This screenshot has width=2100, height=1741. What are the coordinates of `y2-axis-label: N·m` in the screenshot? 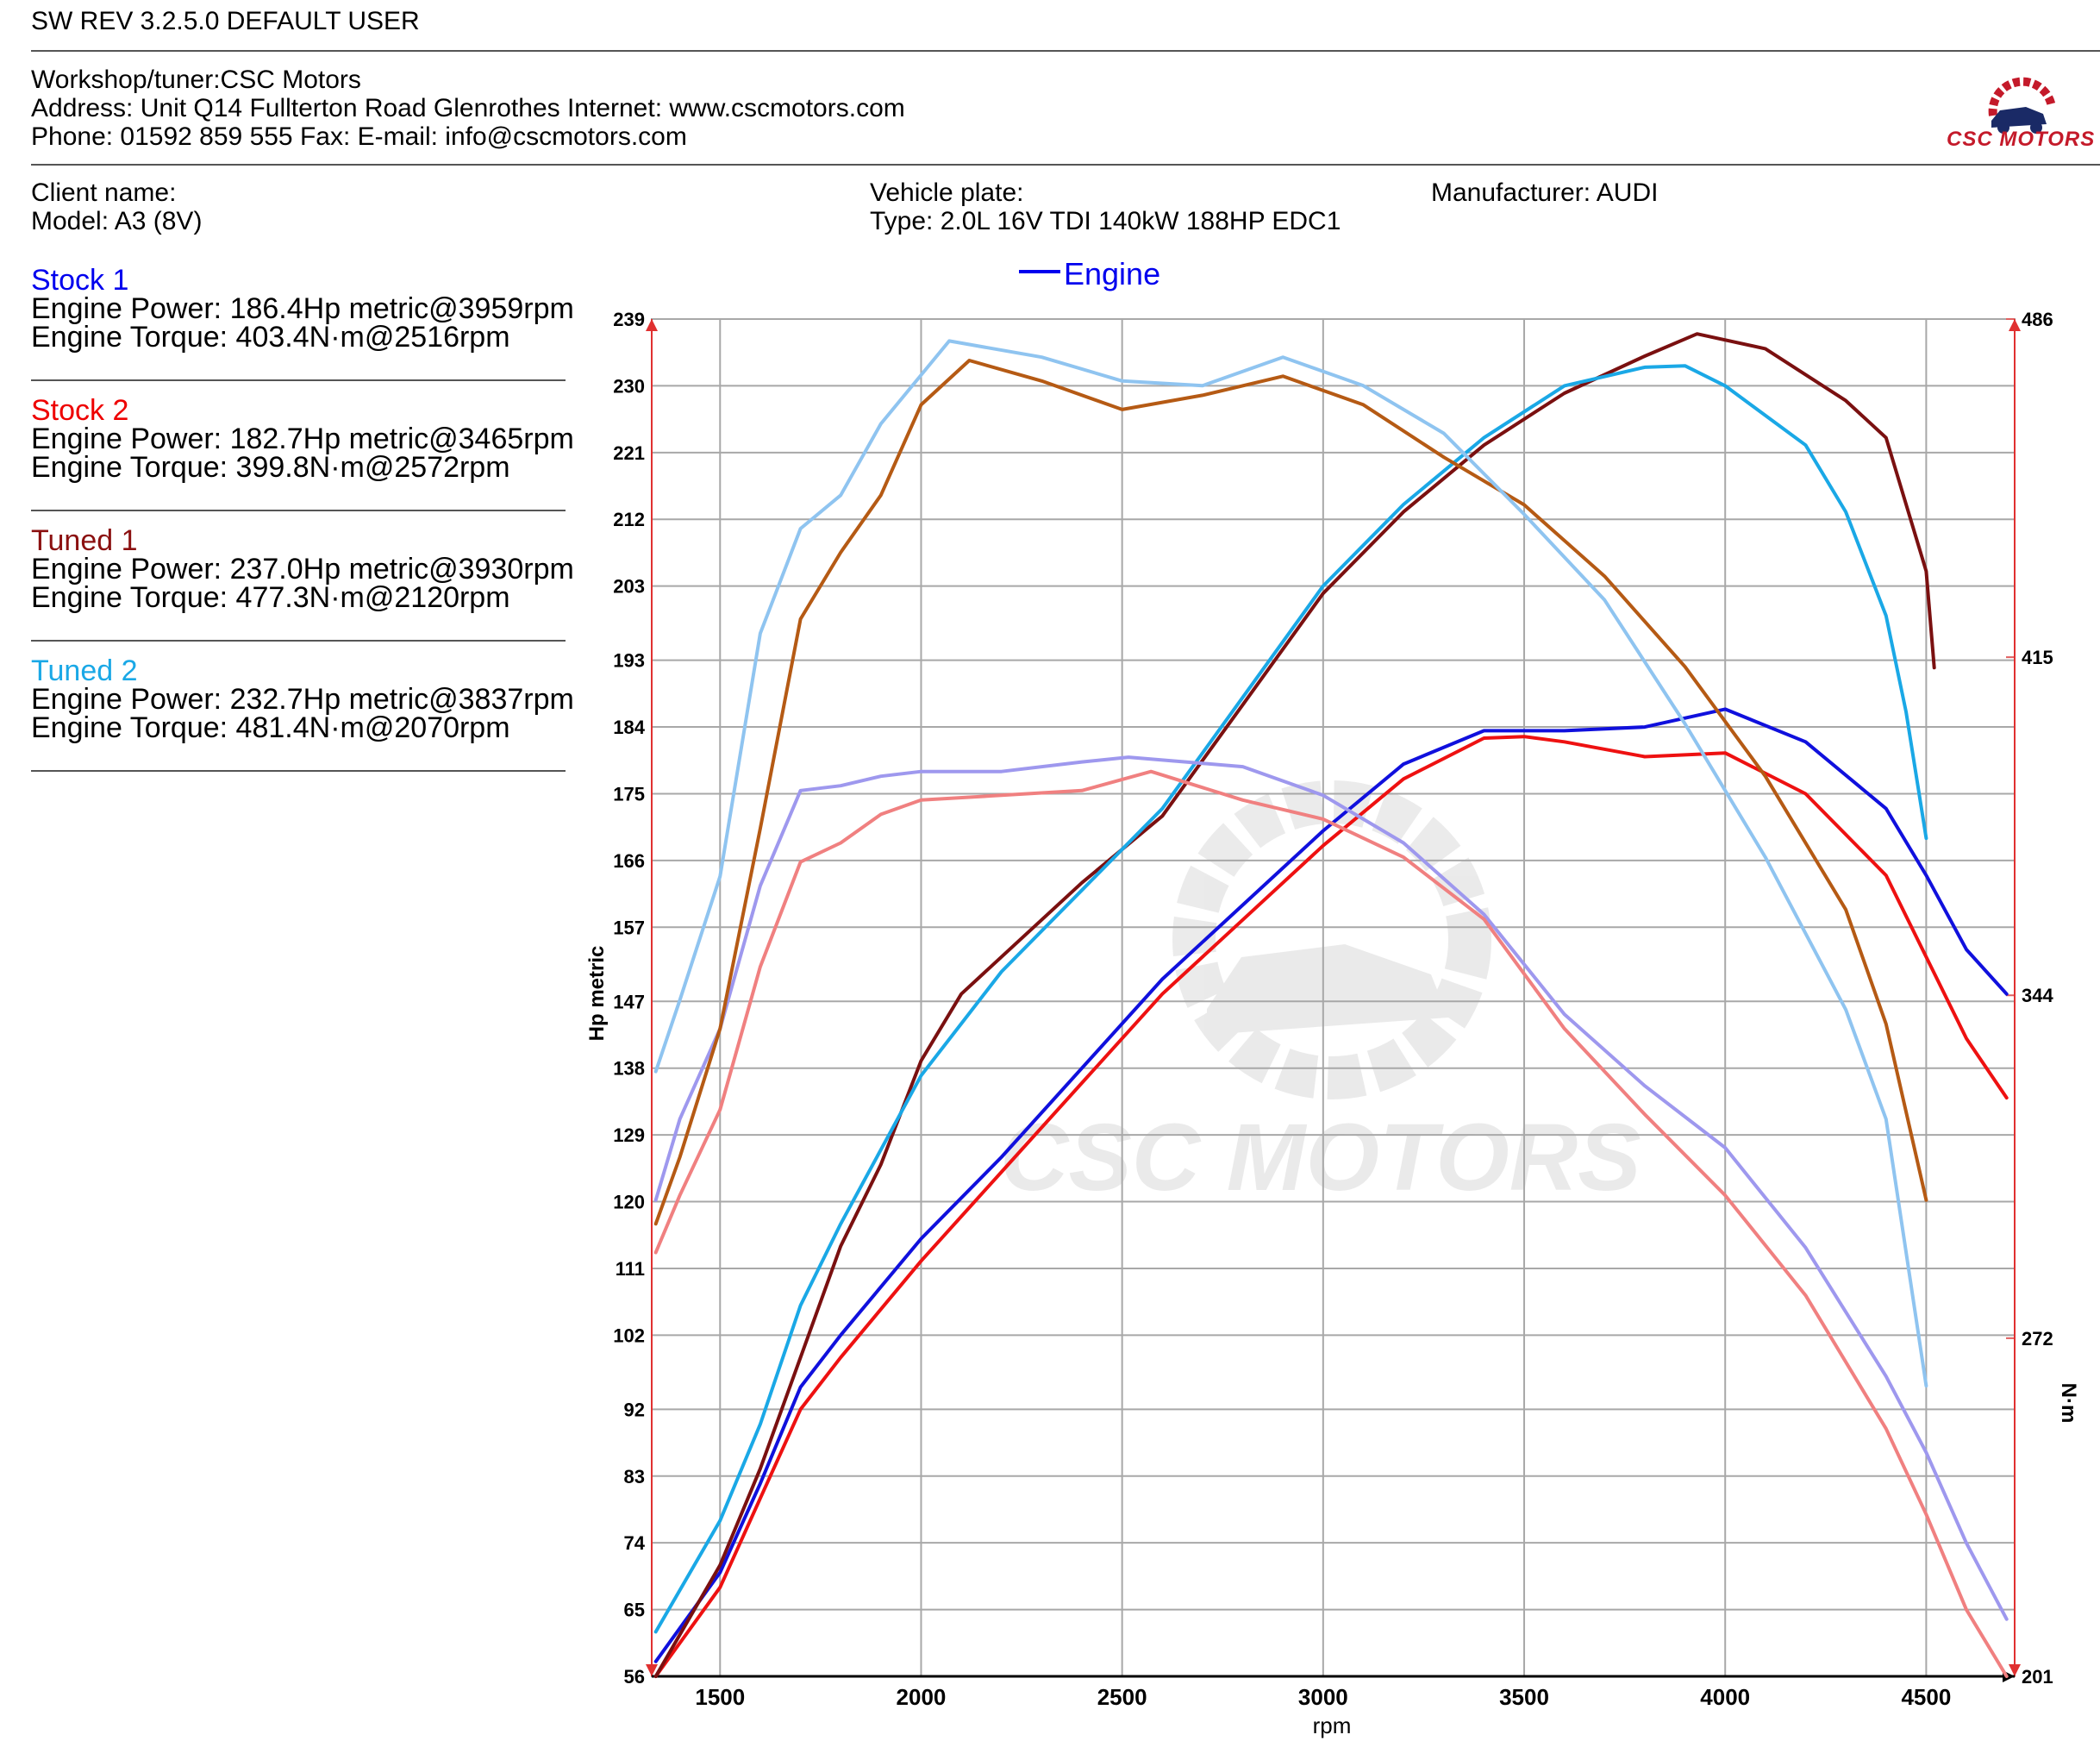 It's located at (2068, 1404).